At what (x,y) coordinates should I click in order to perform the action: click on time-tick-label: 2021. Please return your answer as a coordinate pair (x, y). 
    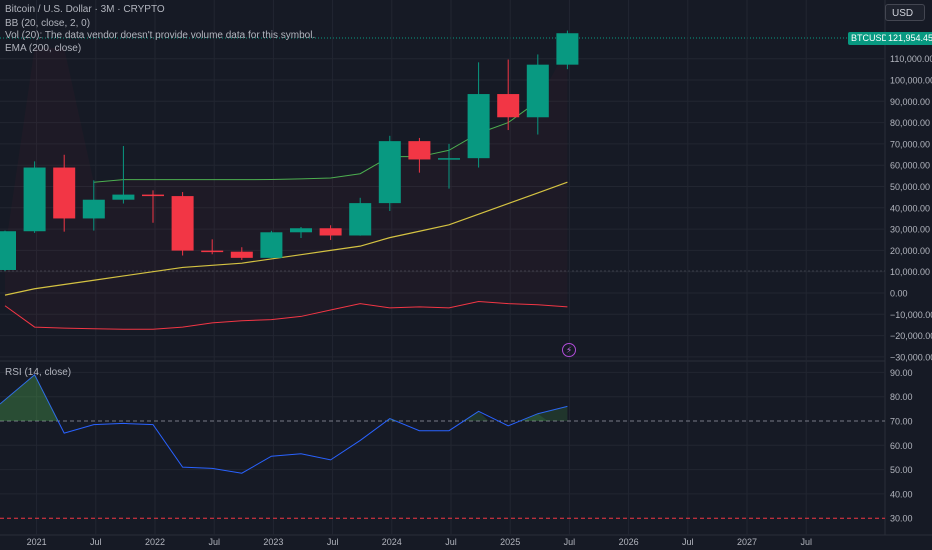
    Looking at the image, I should click on (37, 542).